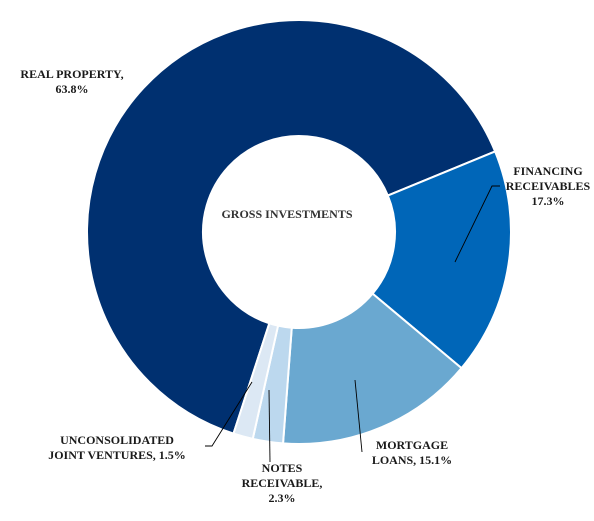 Image resolution: width=594 pixels, height=521 pixels. I want to click on leader-line-financing-receivables, so click(477, 224).